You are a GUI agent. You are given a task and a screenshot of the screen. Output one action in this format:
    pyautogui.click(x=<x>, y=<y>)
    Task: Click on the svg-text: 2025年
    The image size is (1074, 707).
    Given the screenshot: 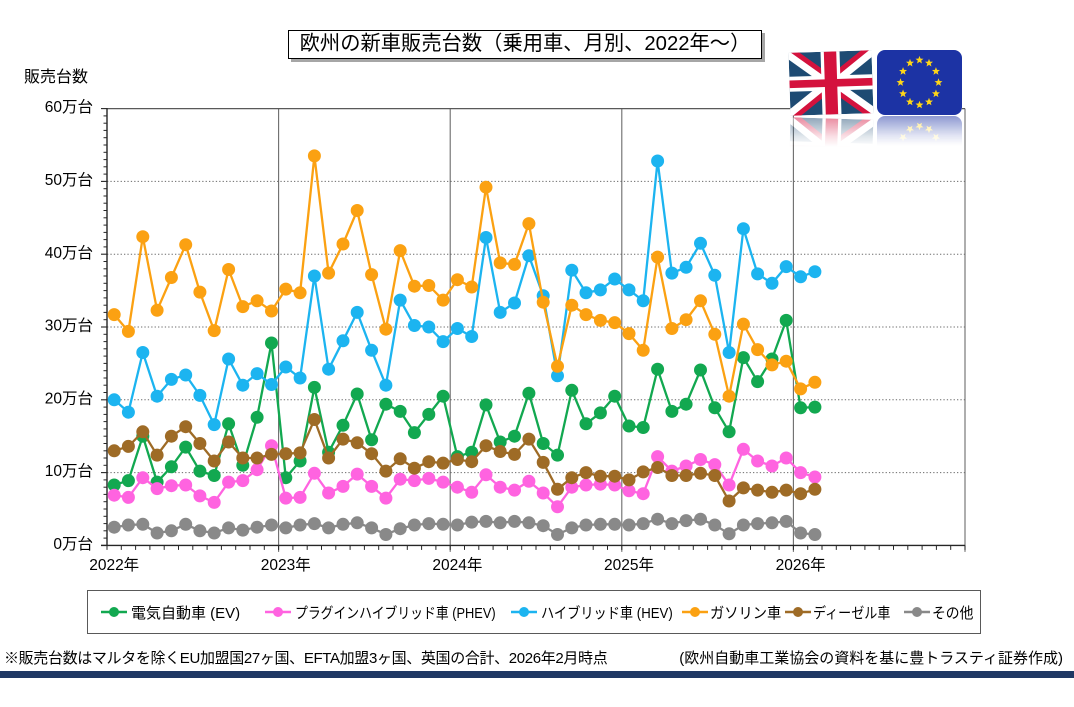 What is the action you would take?
    pyautogui.click(x=629, y=565)
    